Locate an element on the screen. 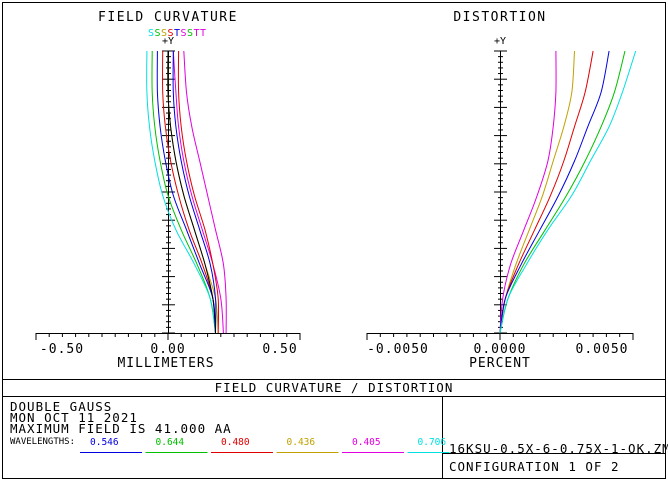  wavelength-value: 0.546 is located at coordinates (104, 442).